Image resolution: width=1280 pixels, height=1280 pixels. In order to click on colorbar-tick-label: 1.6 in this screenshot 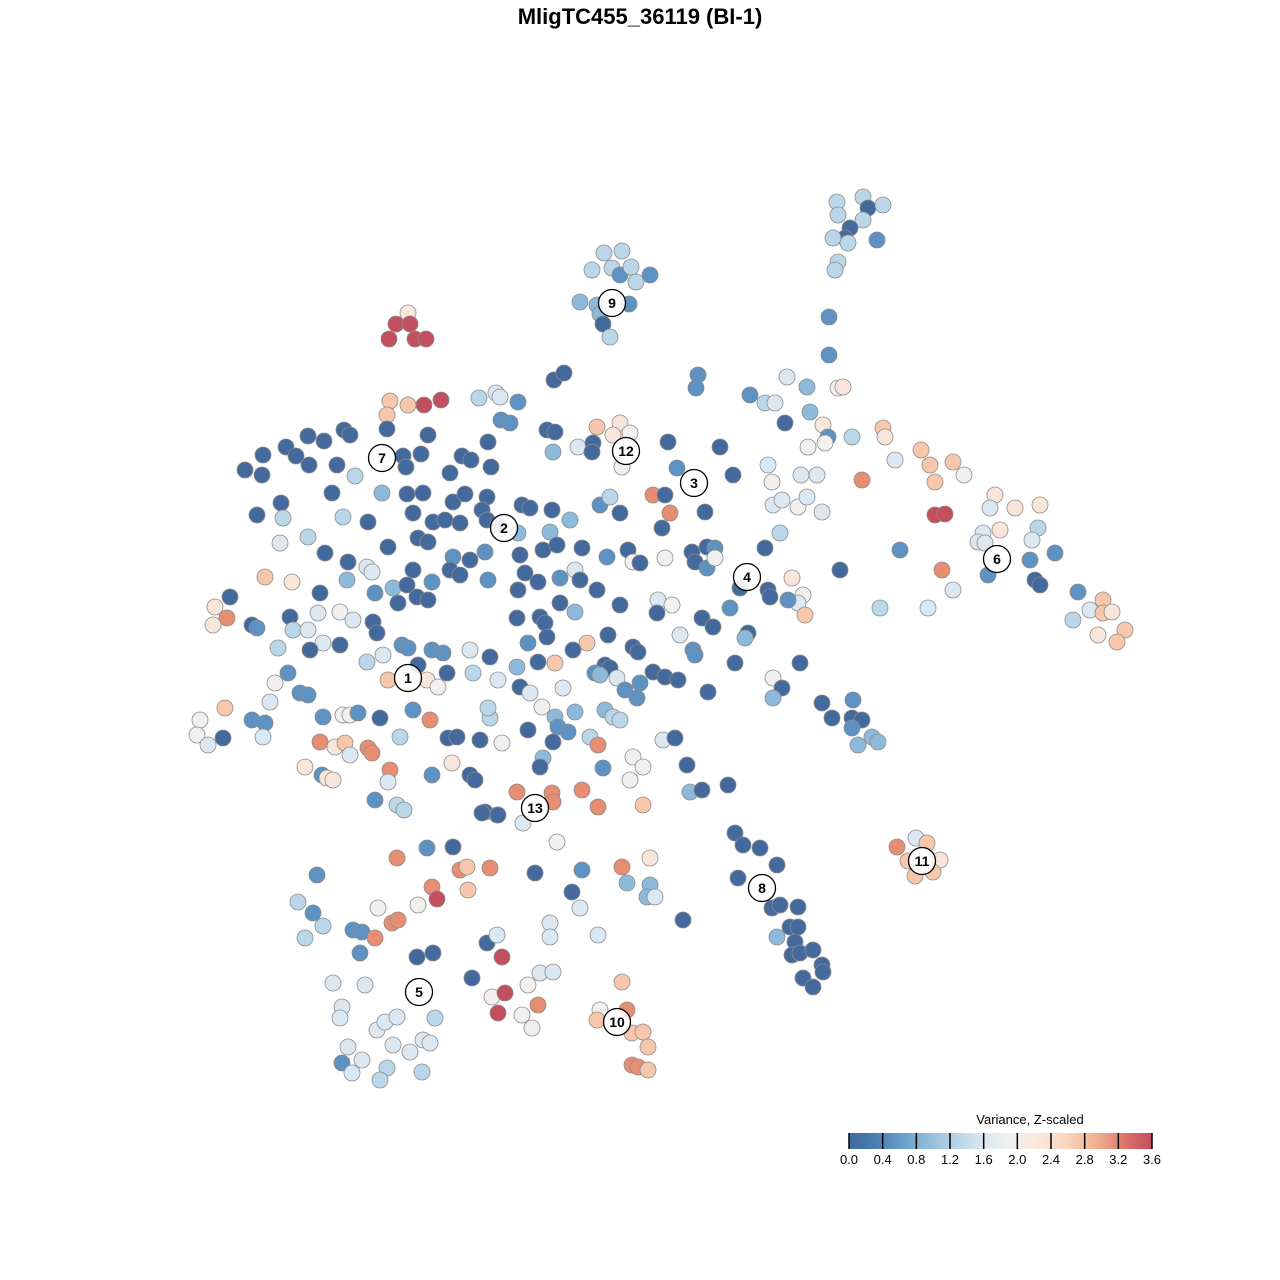, I will do `click(984, 1159)`.